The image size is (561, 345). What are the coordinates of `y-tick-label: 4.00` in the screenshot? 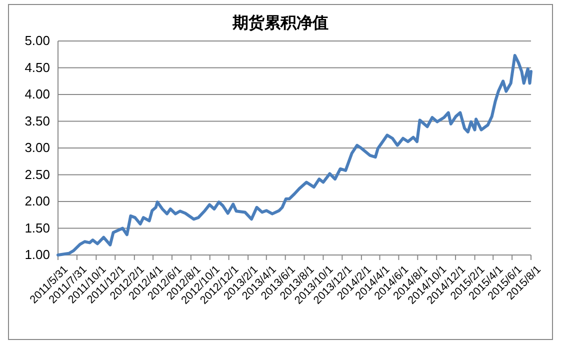 It's located at (37, 94).